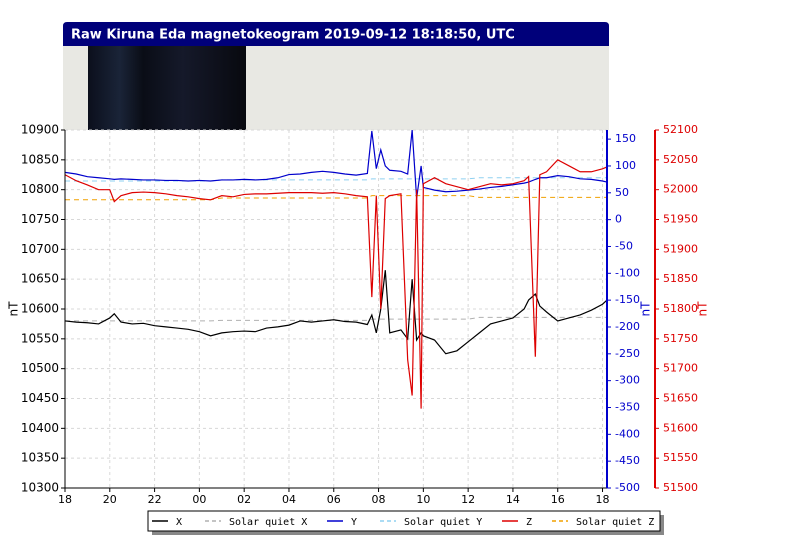  What do you see at coordinates (627, 380) in the screenshot?
I see `y2-tick-label: -300` at bounding box center [627, 380].